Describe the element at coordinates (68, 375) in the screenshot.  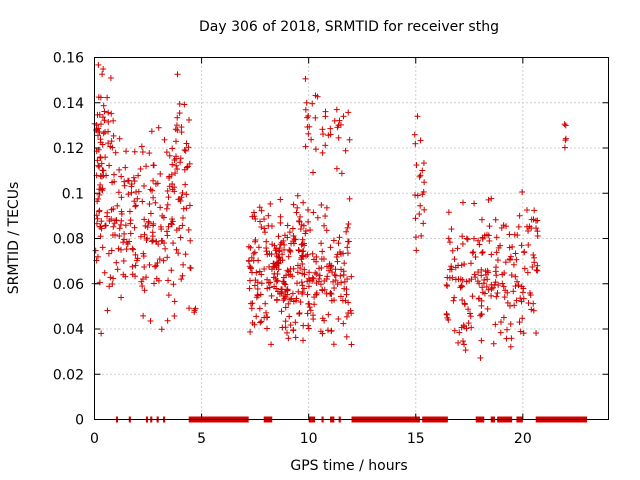
I see `y-tick-label: 0.02` at that location.